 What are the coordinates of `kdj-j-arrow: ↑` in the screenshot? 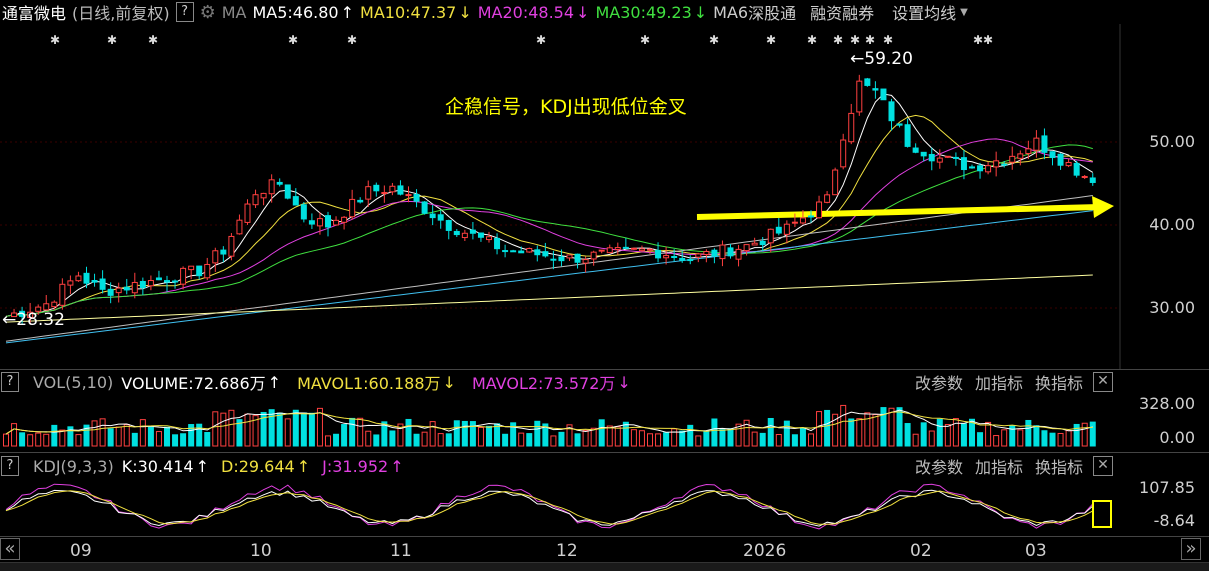 It's located at (397, 466).